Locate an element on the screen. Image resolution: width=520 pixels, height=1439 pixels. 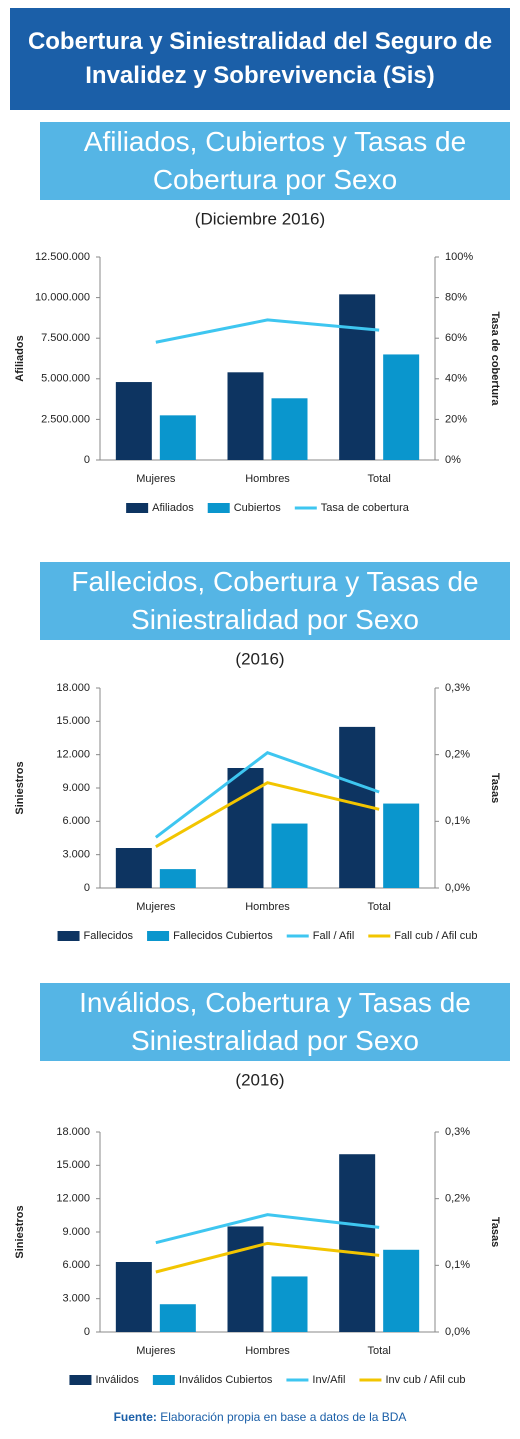
subtitle: (Diciembre 2016) is located at coordinates (260, 218).